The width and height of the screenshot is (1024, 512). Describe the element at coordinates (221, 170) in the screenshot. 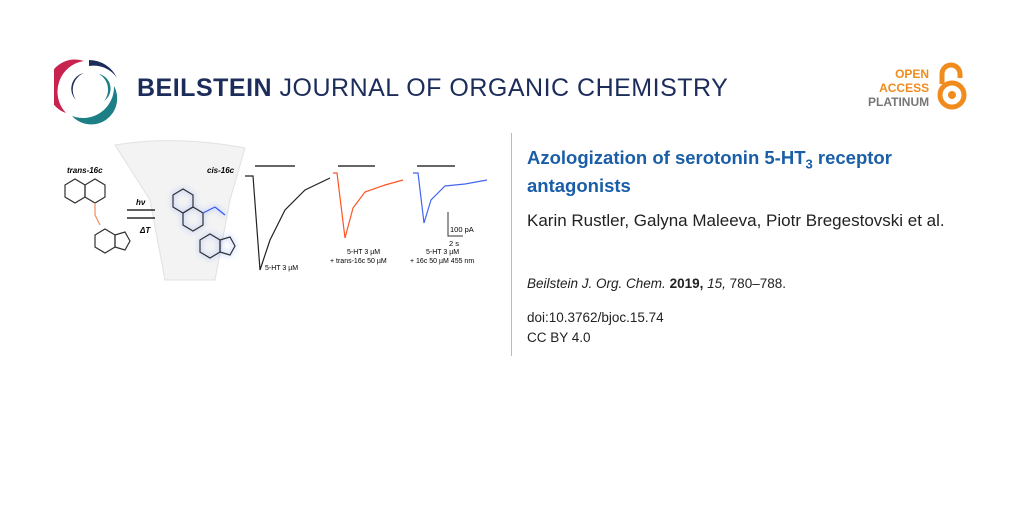

I see `cis-label: cis-16c` at that location.